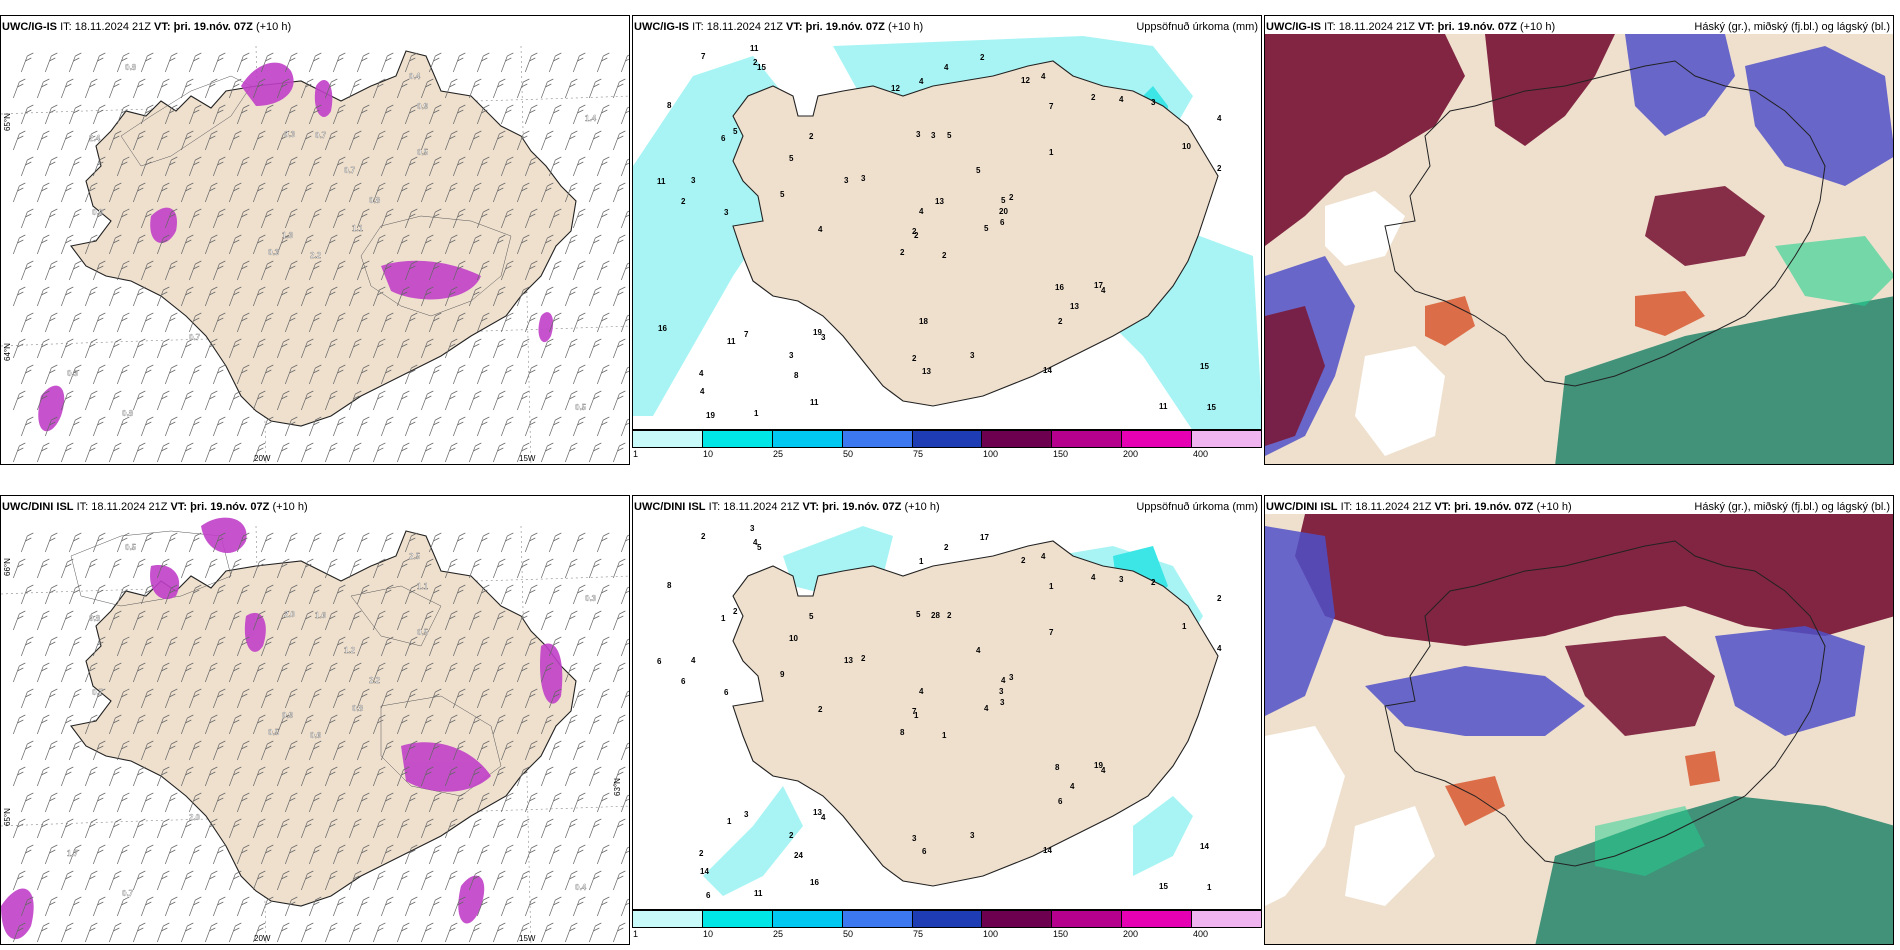  I want to click on colorbar-strip, so click(947, 439).